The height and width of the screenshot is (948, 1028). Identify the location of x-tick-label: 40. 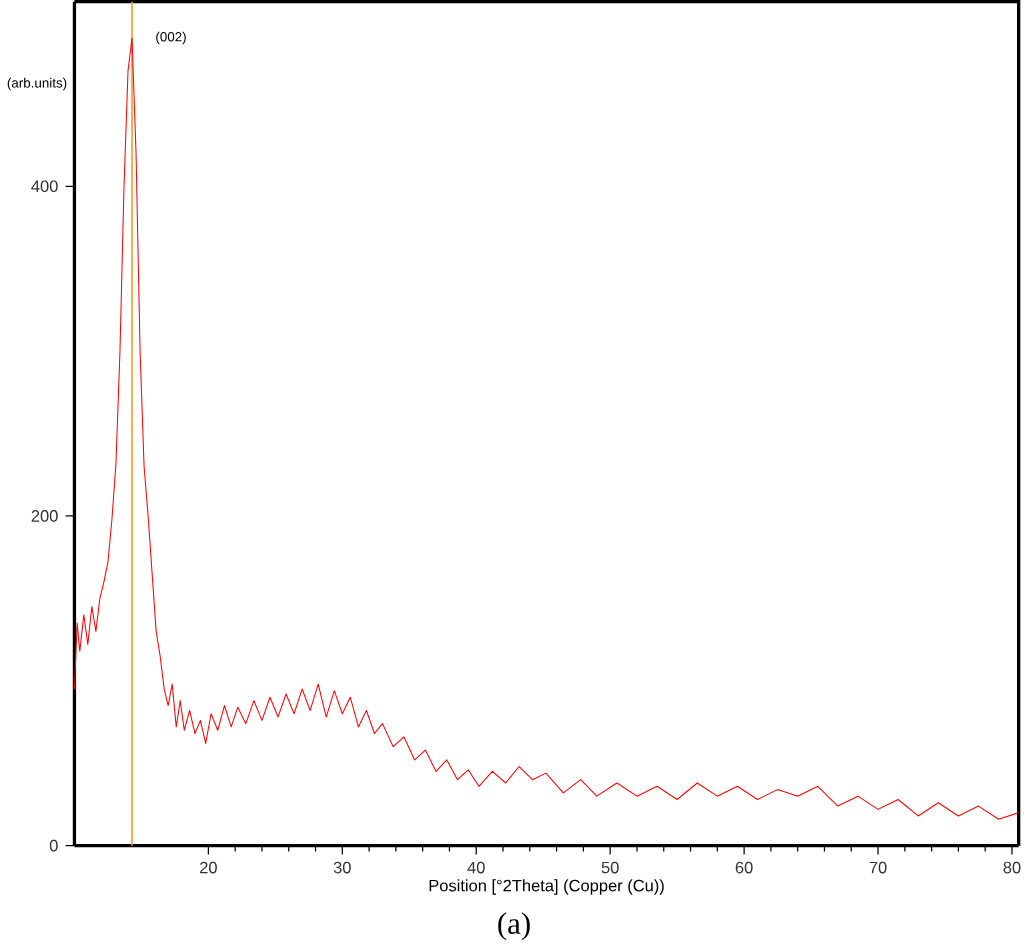
(476, 868).